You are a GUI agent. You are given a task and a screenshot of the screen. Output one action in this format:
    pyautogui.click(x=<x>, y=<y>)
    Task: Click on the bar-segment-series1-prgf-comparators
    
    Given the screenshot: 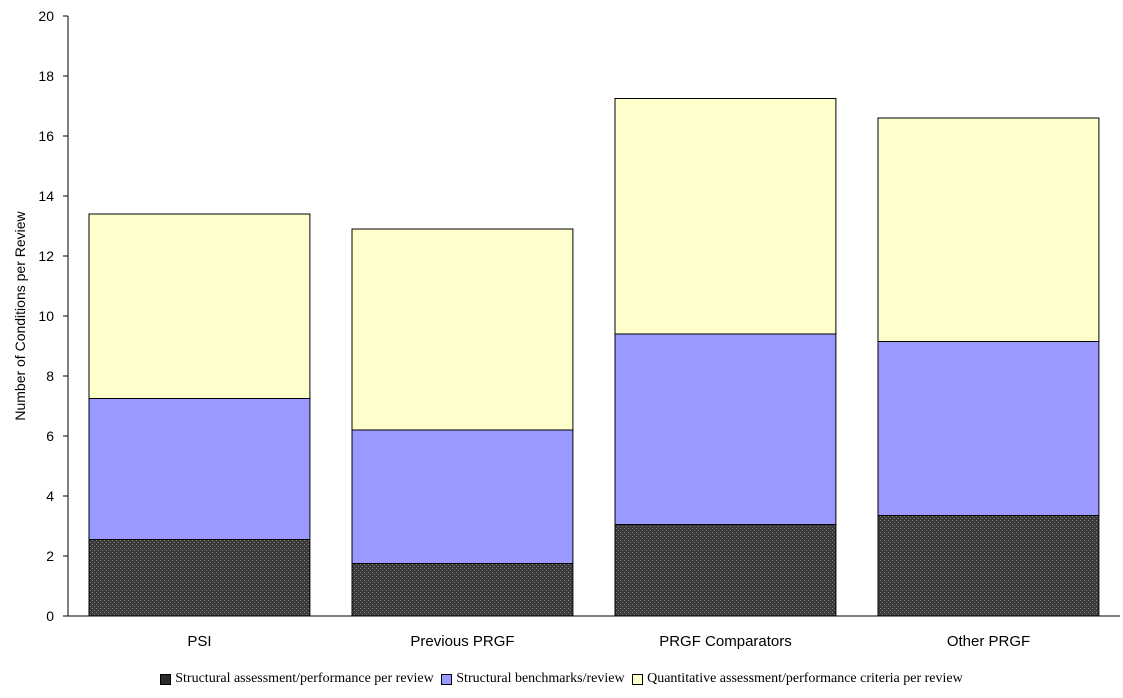 What is the action you would take?
    pyautogui.click(x=725, y=429)
    